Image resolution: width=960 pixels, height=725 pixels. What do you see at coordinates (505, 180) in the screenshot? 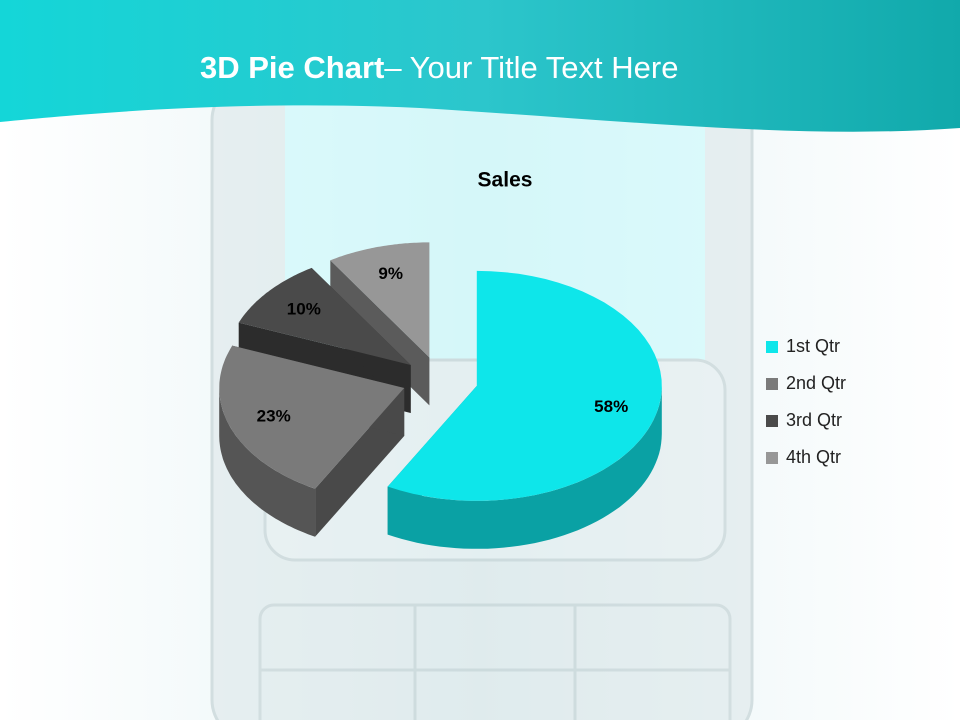
I see `chart-title: Sales` at bounding box center [505, 180].